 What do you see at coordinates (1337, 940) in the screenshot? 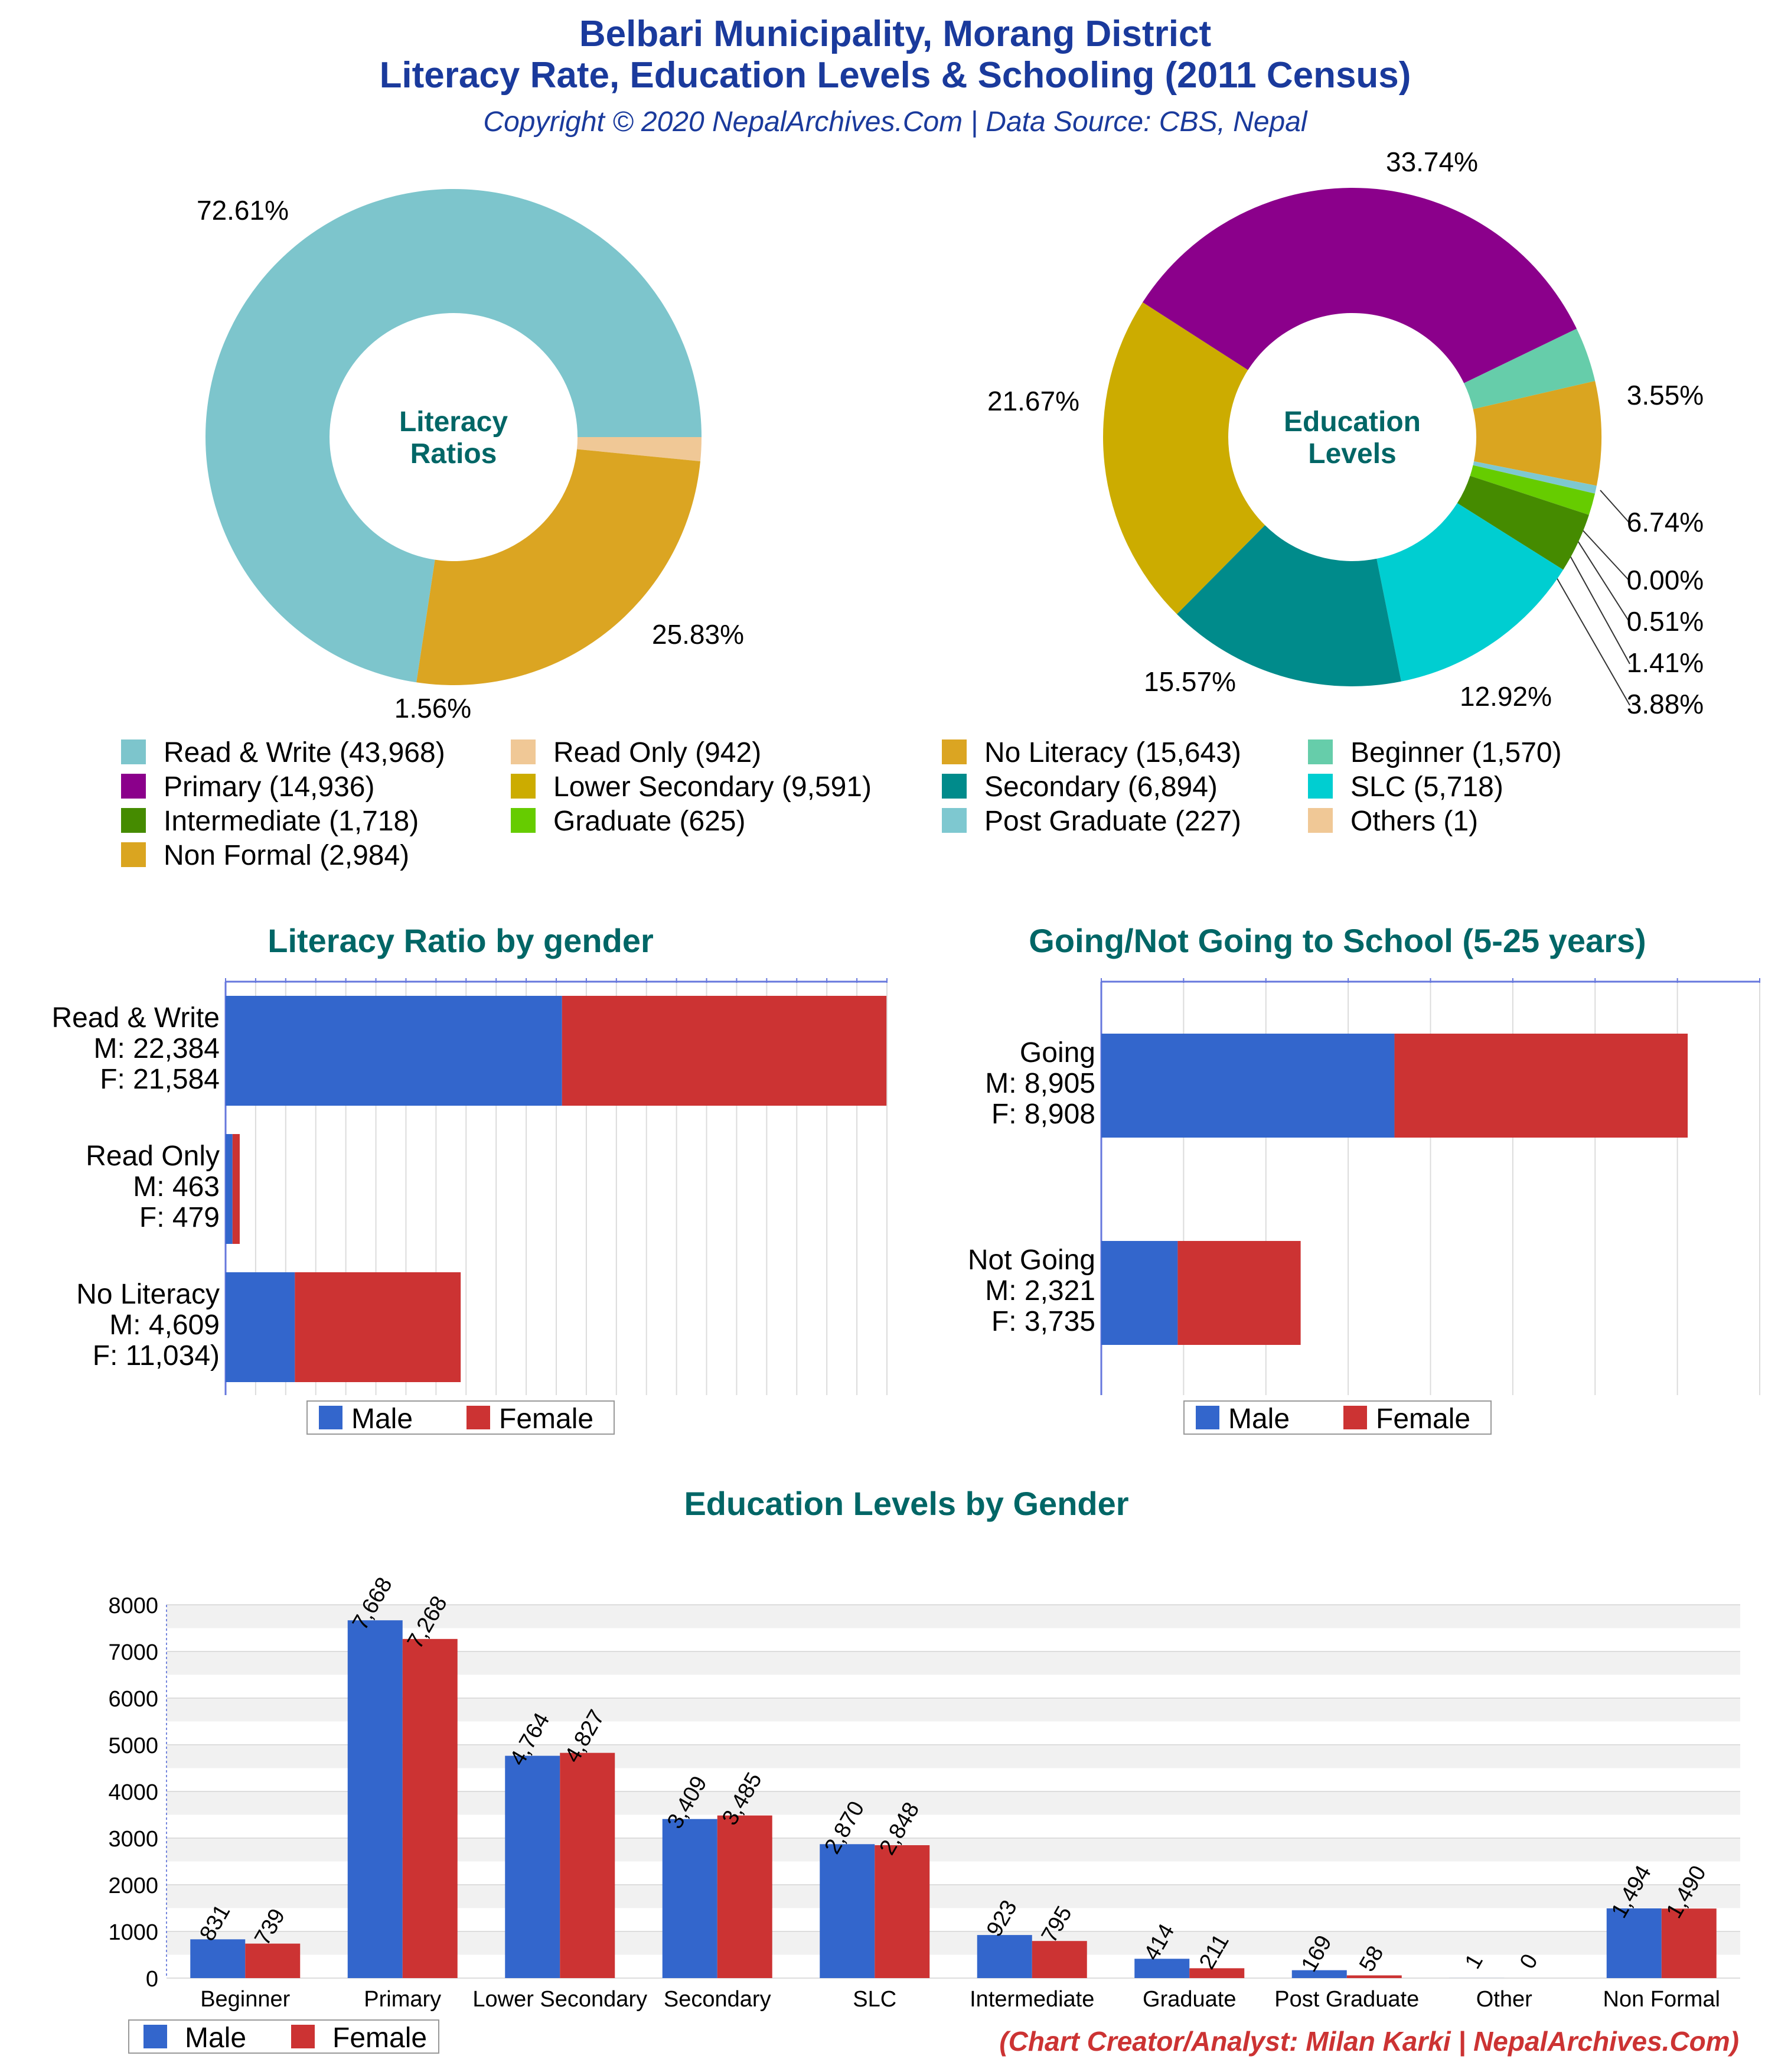
I see `schooling-title: Going/Not Going to School (5-25 years)` at bounding box center [1337, 940].